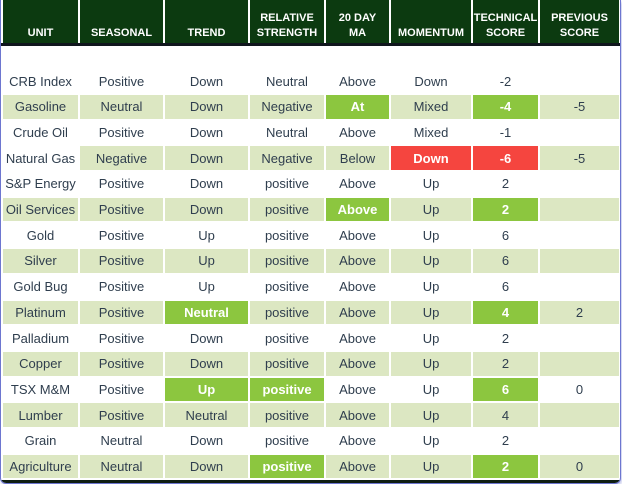 The image size is (622, 484). I want to click on table-row: Silver Positive Up positive Above Up 6, so click(311, 261).